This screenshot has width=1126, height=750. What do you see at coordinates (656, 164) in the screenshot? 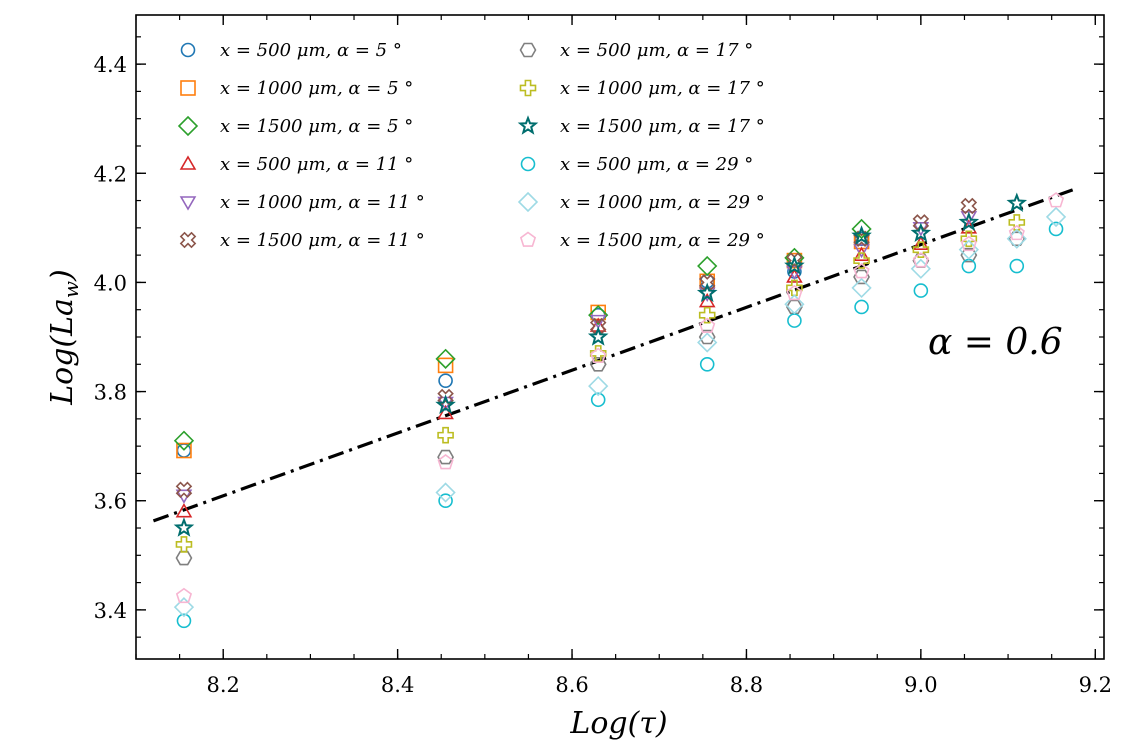
I see `legend-label: x = 500 μm, α = 29 °` at bounding box center [656, 164].